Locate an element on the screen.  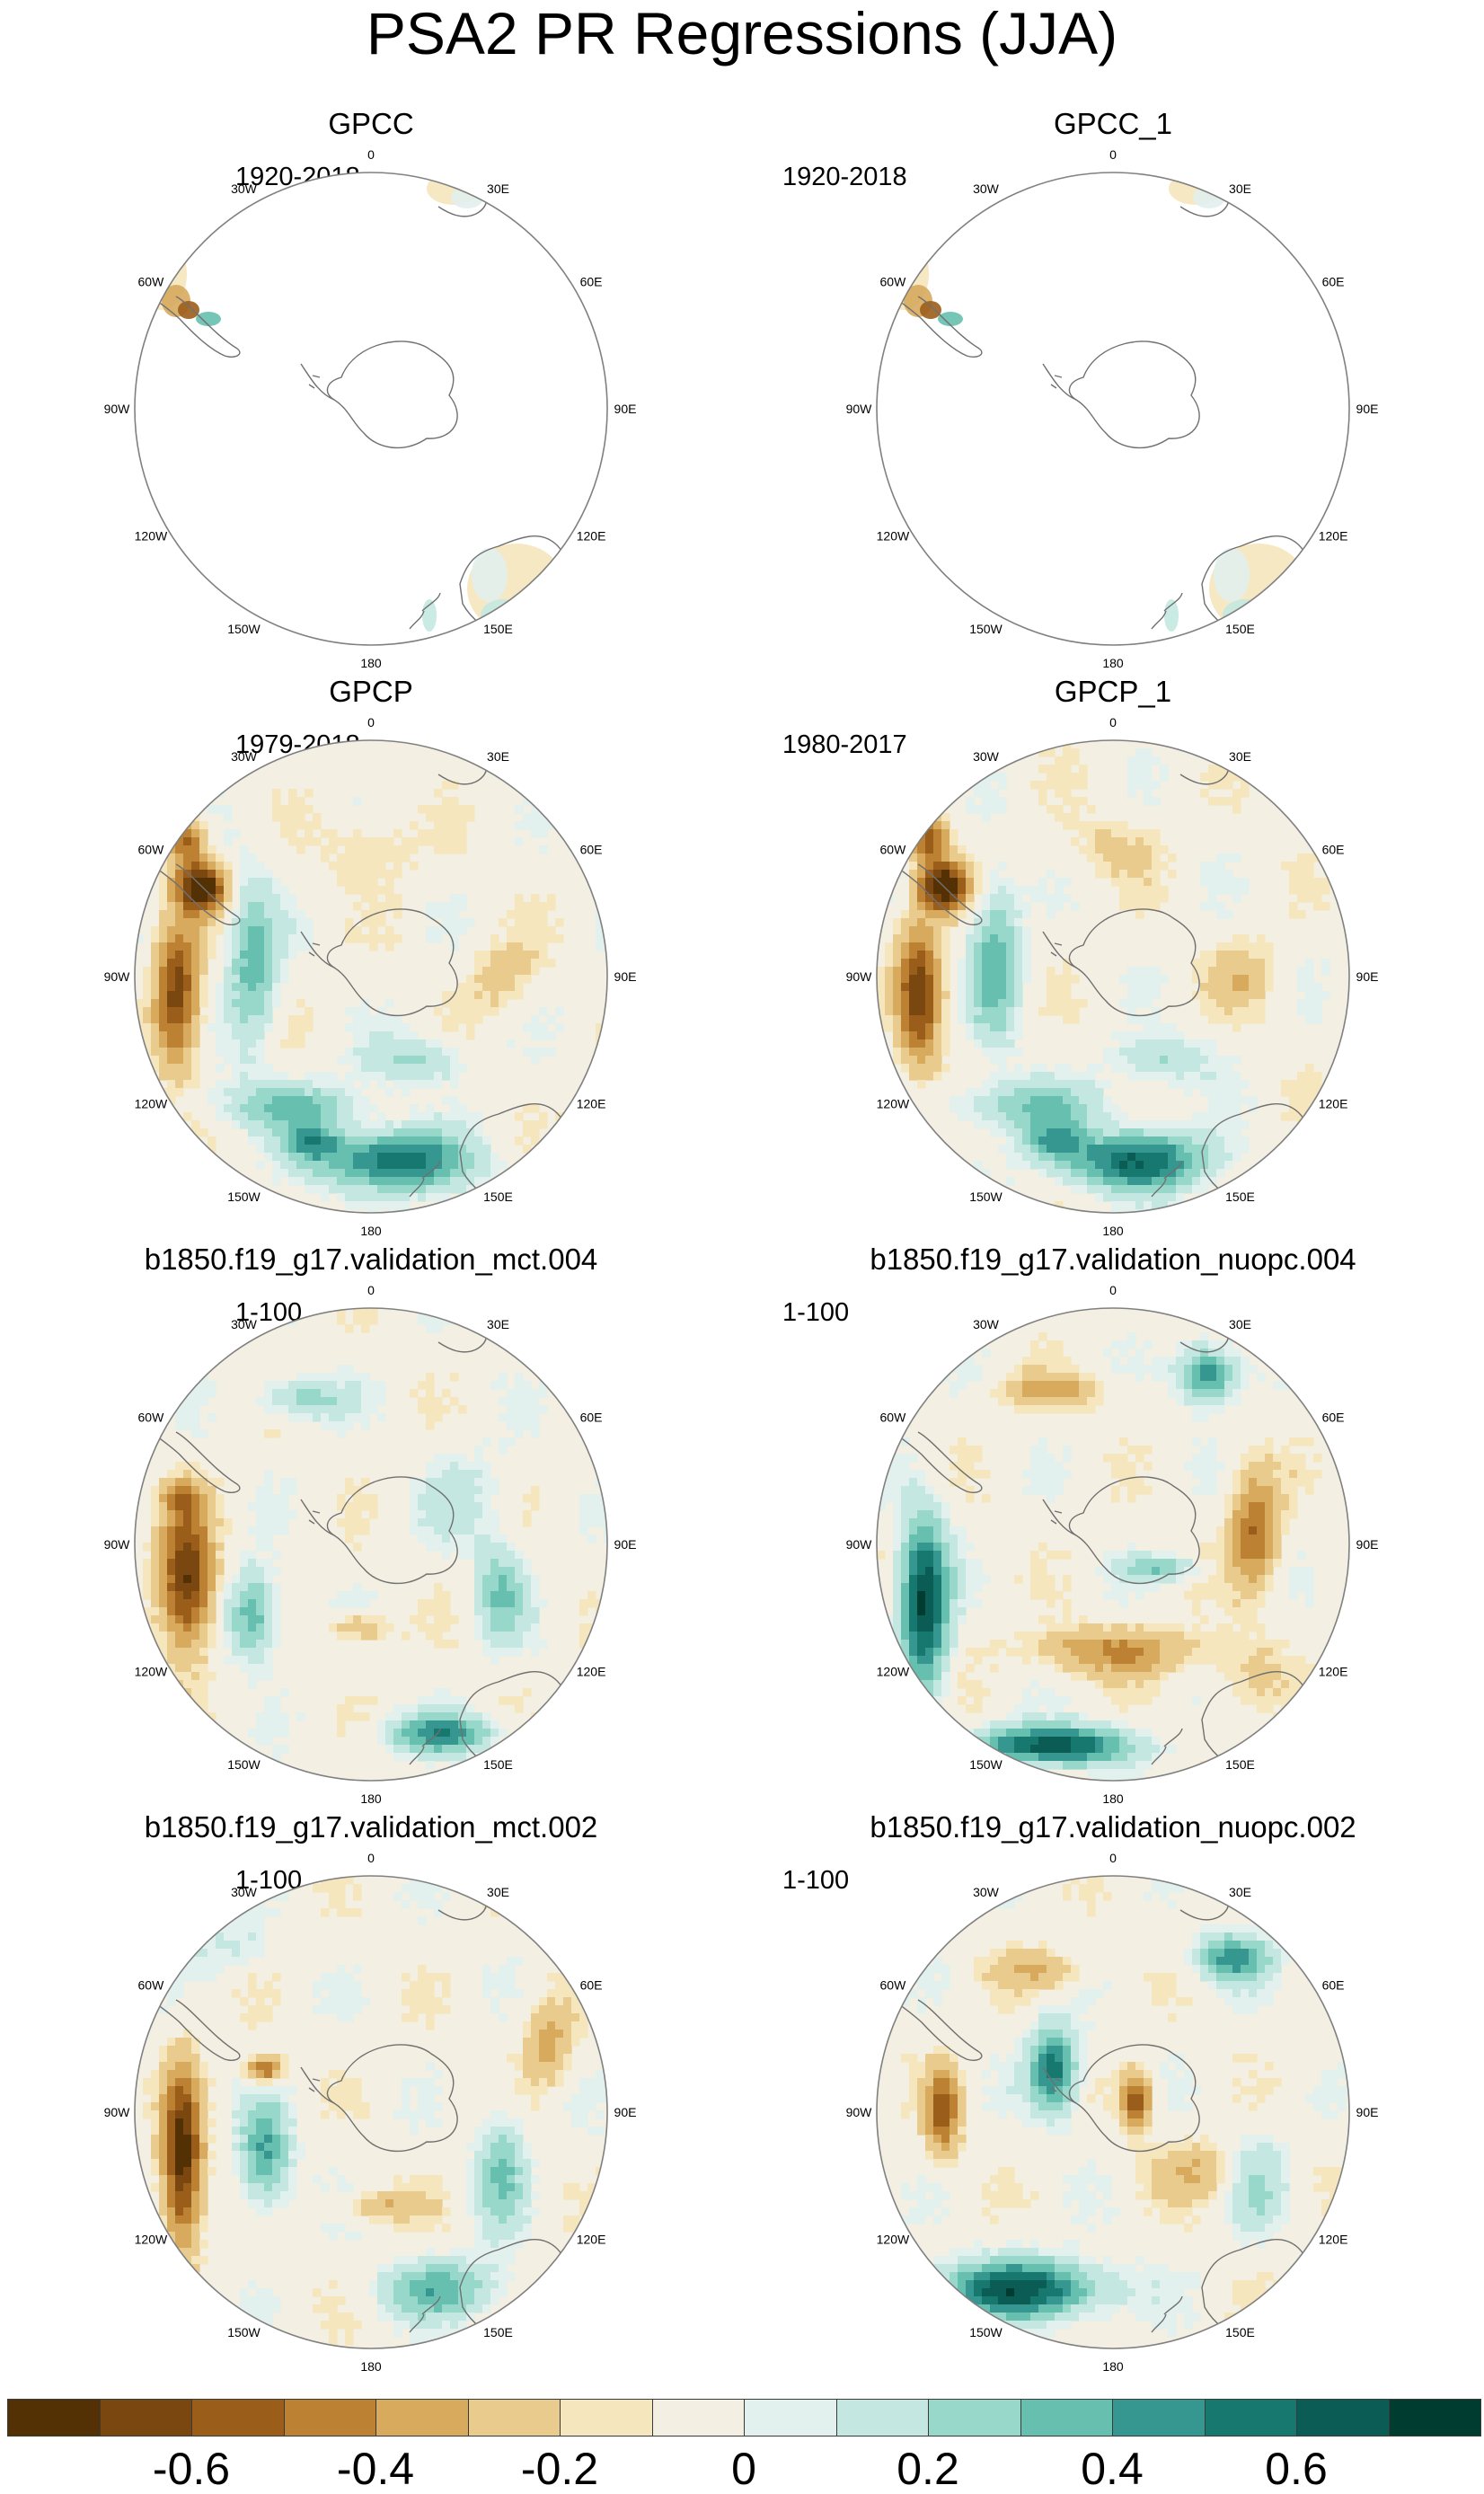
lon-label: 120W is located at coordinates (893, 537).